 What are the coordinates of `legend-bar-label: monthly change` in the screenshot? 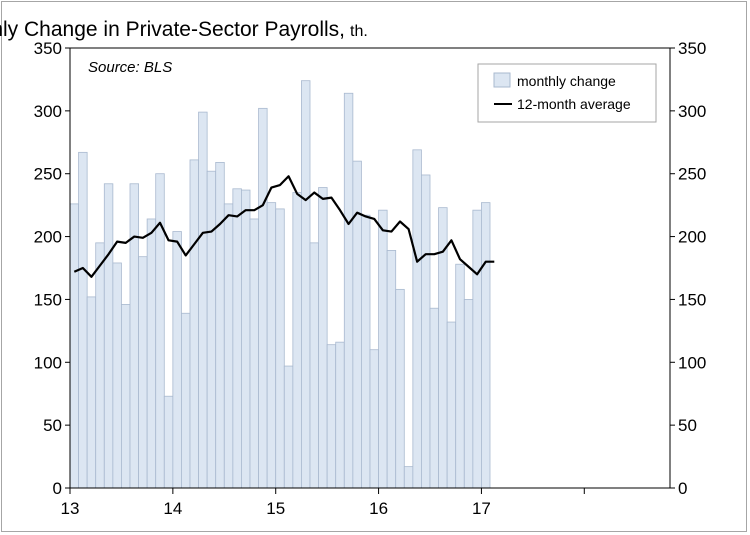 It's located at (566, 81).